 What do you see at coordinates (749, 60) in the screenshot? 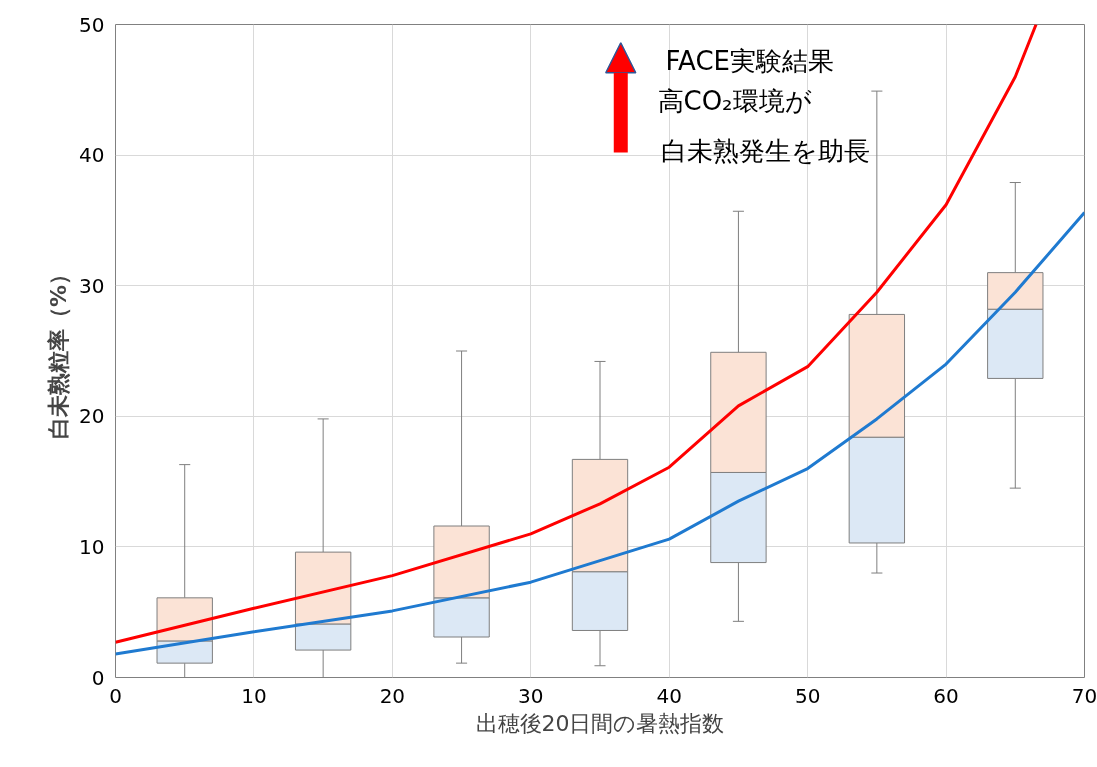
I see `annotation: FACE実験結果` at bounding box center [749, 60].